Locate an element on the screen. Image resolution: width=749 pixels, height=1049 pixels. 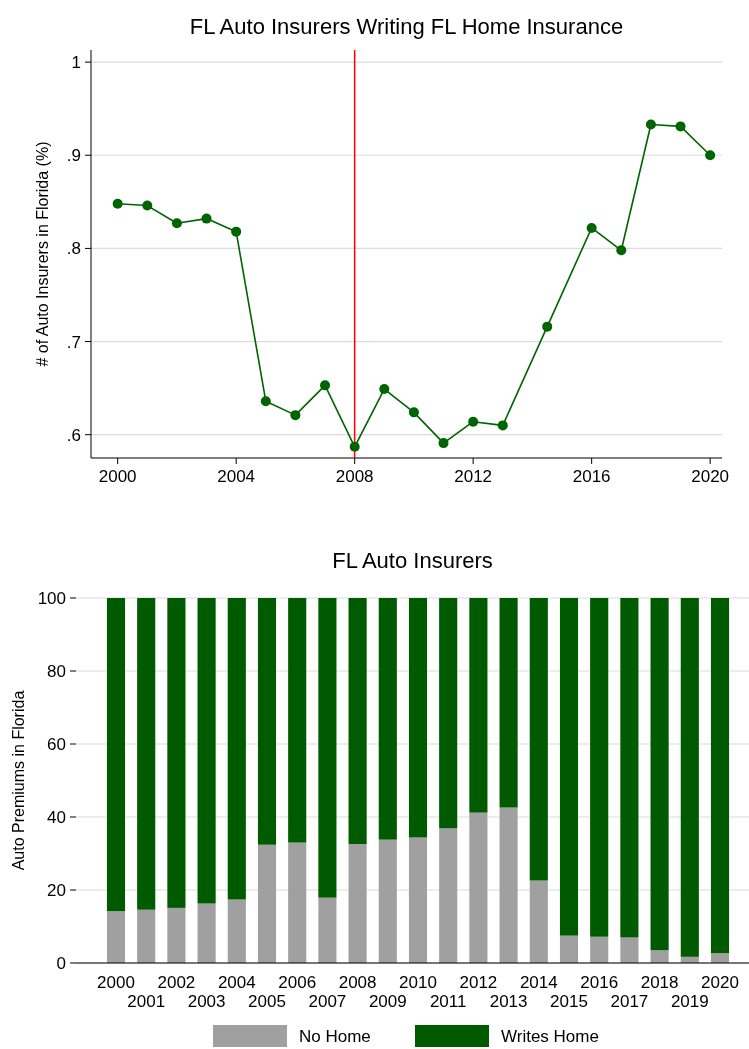
legend-label: Writes Home is located at coordinates (550, 1036).